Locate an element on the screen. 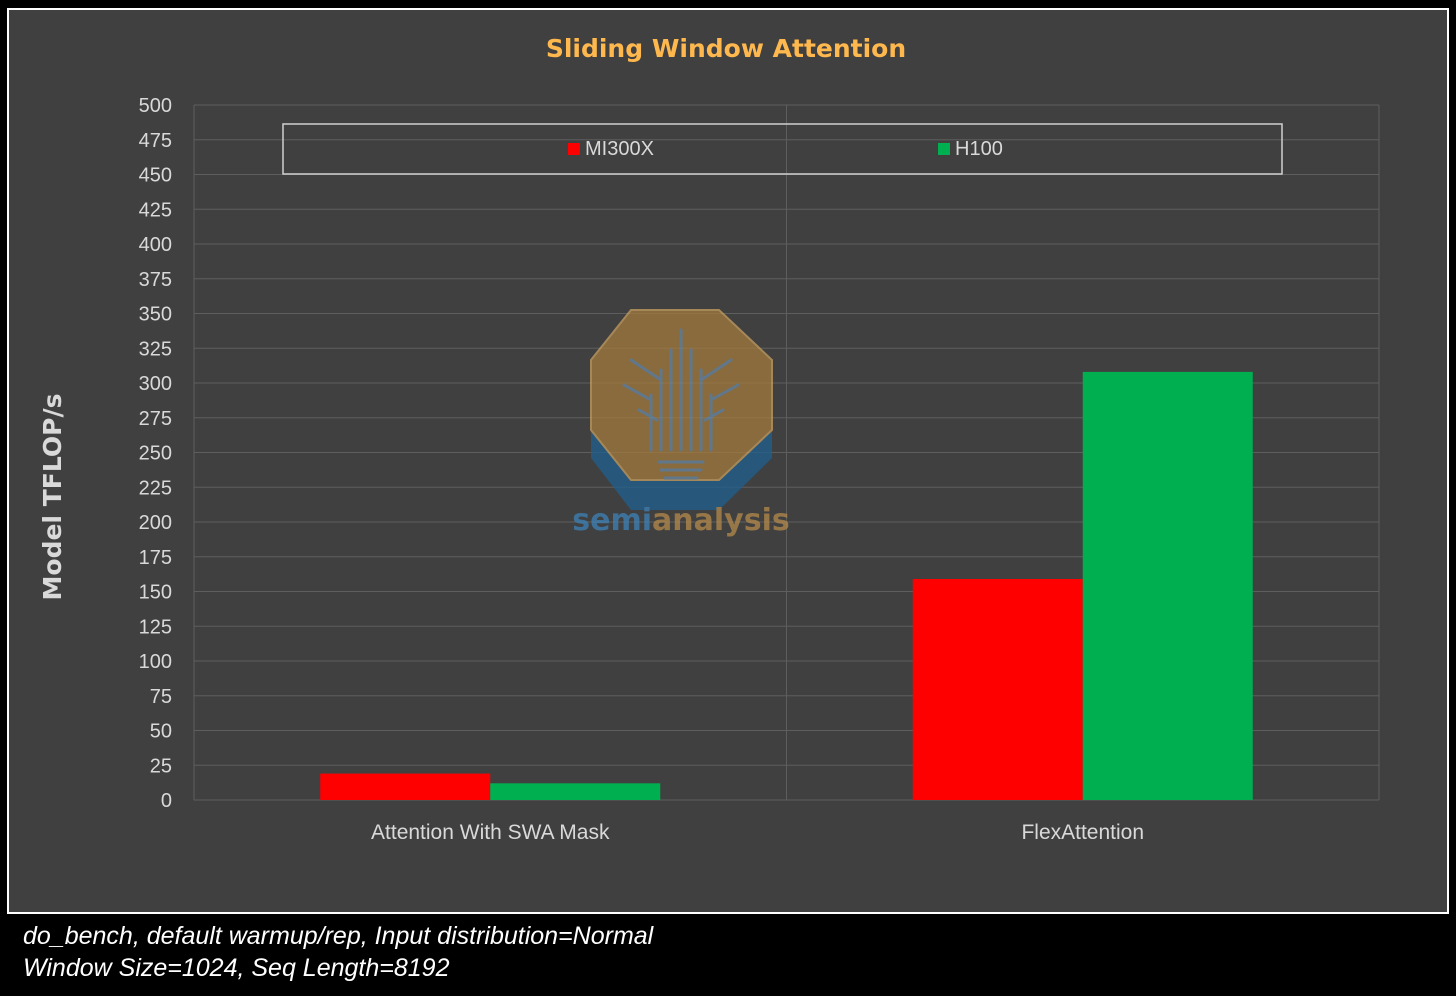 The width and height of the screenshot is (1456, 996). y-tick-label: 125 is located at coordinates (155, 627).